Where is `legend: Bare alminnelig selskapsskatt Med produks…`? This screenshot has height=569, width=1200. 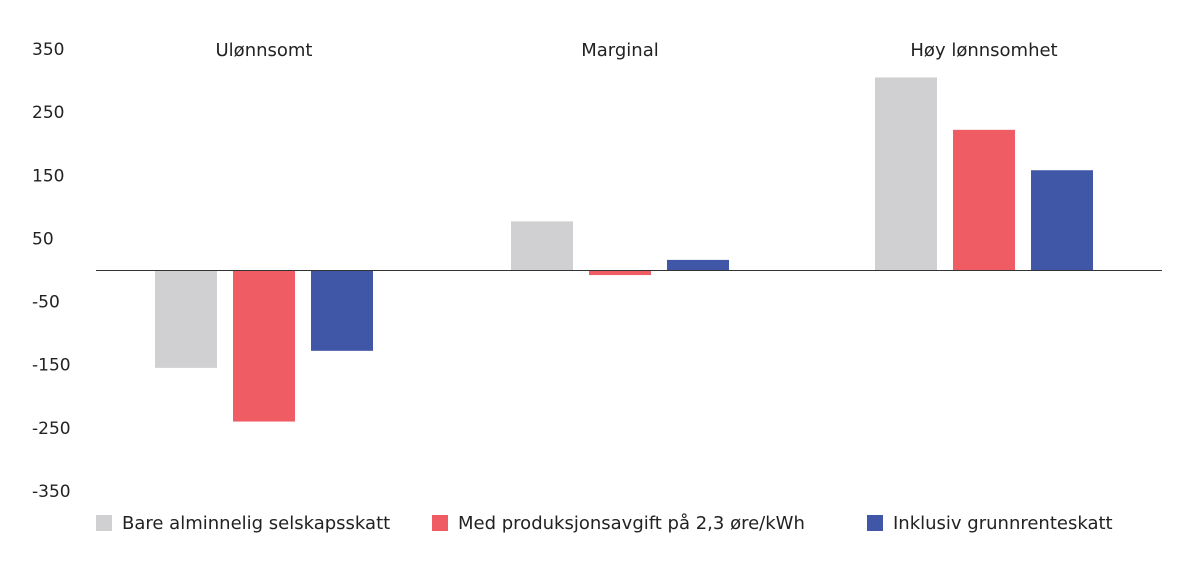
legend: Bare alminnelig selskapsskatt Med produks… is located at coordinates (604, 523).